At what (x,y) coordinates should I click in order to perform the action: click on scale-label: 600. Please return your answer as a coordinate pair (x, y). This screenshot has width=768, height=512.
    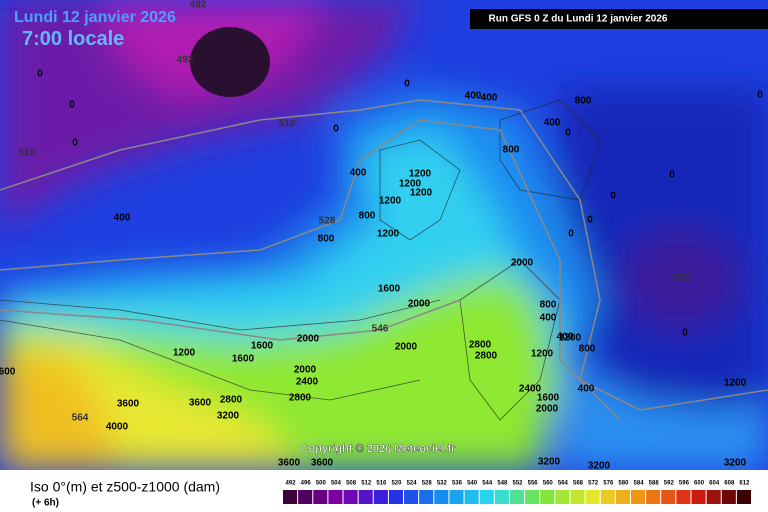
    Looking at the image, I should click on (699, 484).